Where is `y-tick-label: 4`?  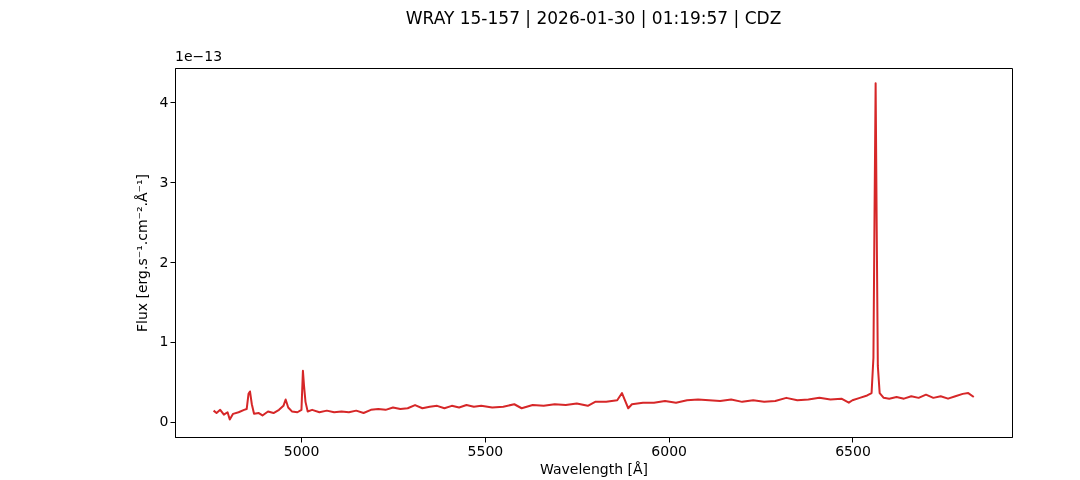
y-tick-label: 4 is located at coordinates (164, 101).